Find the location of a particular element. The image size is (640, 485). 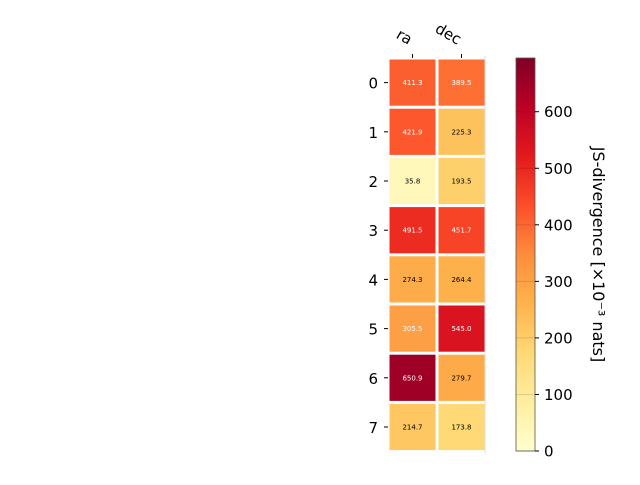

cell-value-label: 491.5 is located at coordinates (412, 231).